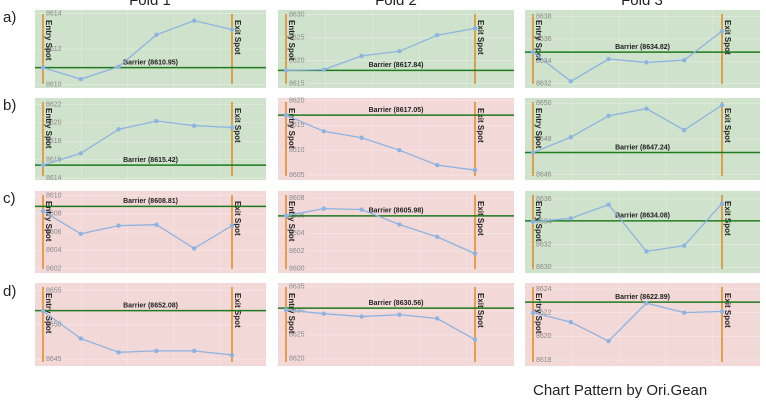 The height and width of the screenshot is (403, 766). I want to click on y-tick-label: 8645, so click(54, 359).